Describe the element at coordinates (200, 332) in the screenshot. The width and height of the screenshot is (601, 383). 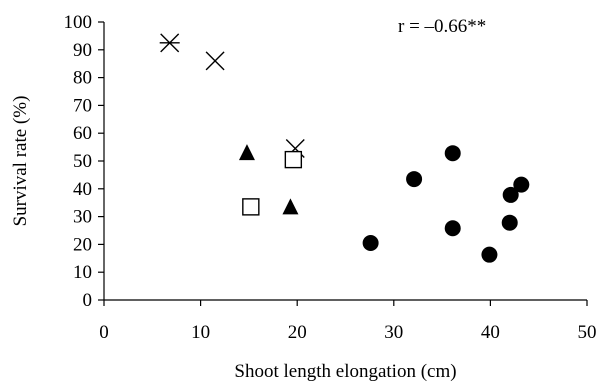
I see `x-tick-label: 10` at that location.